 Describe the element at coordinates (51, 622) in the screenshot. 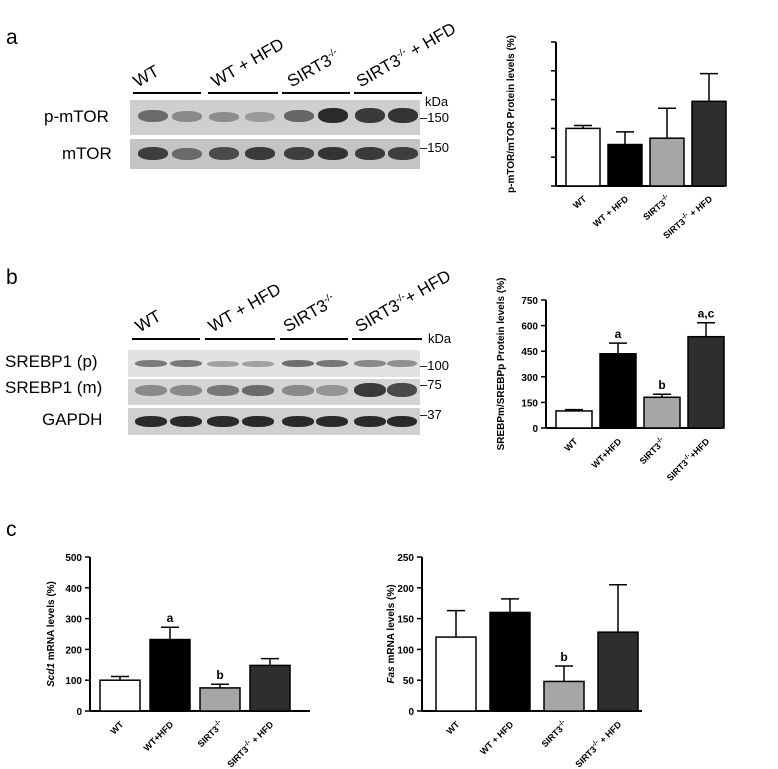

I see `y-axis-label-text: mRNA levels (%)` at that location.